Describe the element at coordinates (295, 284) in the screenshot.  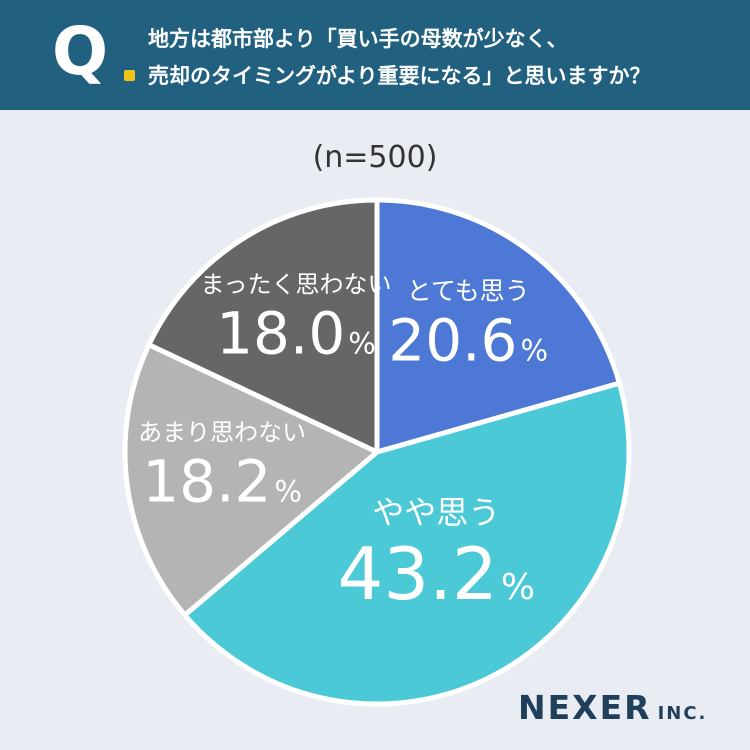
I see `slice-mattaku-omowanai-label: まったく思わない` at that location.